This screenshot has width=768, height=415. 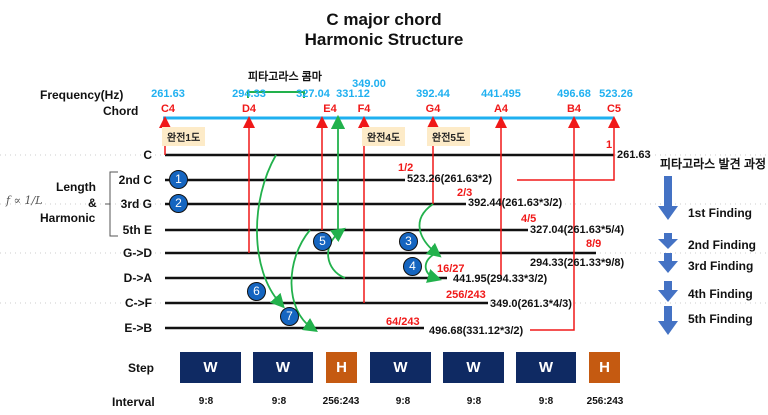 I want to click on note: G4, so click(x=433, y=109).